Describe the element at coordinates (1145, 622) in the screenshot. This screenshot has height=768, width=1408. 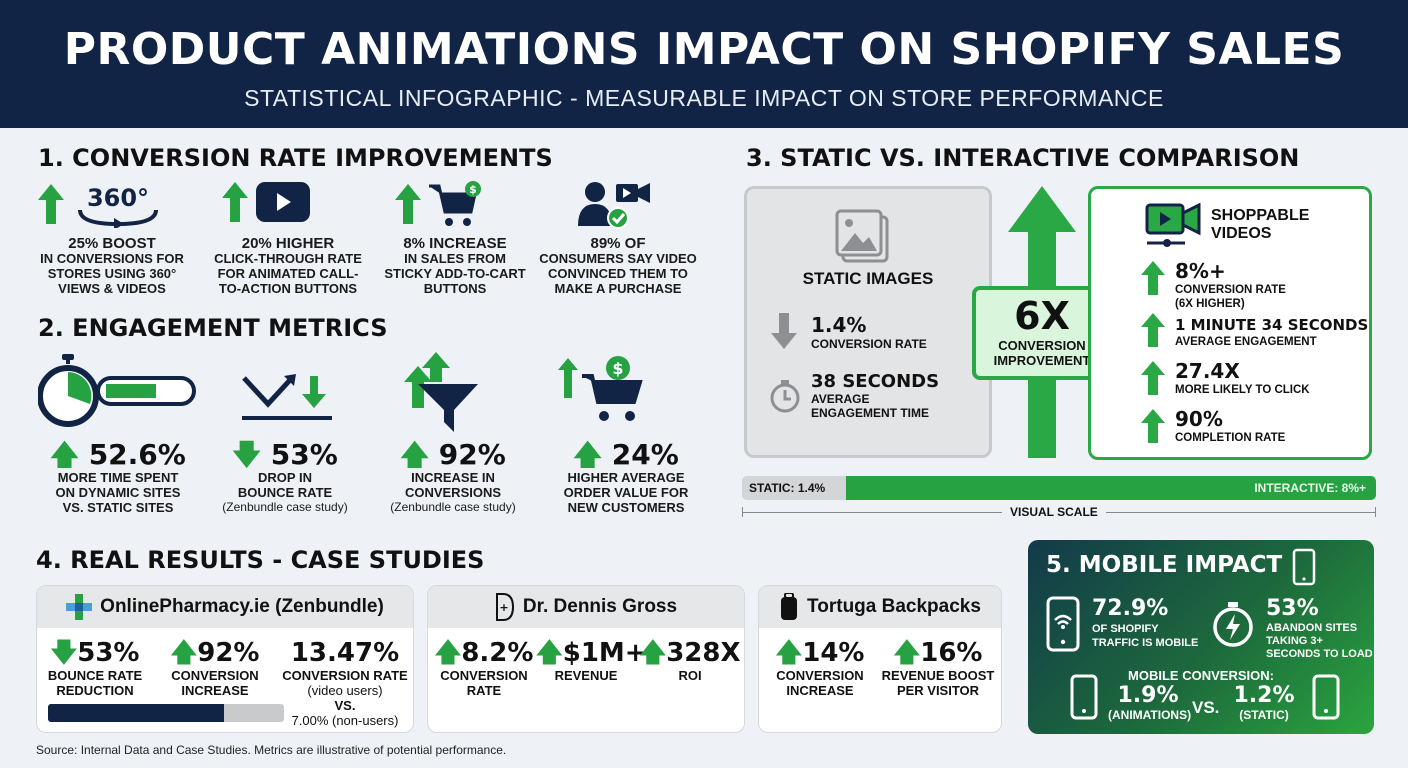
I see `mobile-traffic-stat: 72.9% OF SHOPIFY TRAFFIC IS MOBILE` at that location.